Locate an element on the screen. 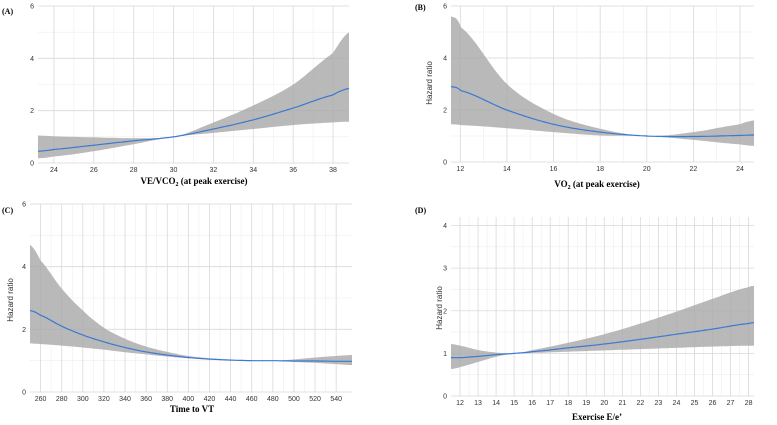 Image resolution: width=777 pixels, height=425 pixels. panel-d-x-tick-label: 28 is located at coordinates (749, 403).